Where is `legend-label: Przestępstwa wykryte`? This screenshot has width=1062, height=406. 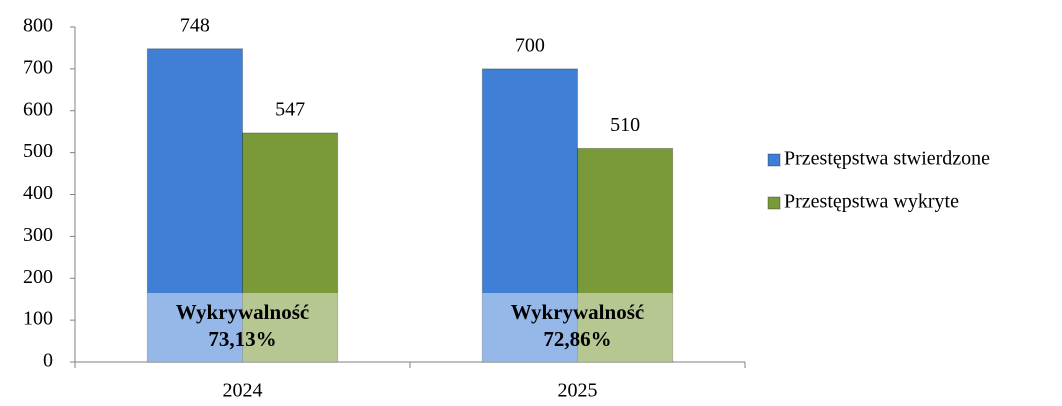
legend-label: Przestępstwa wykryte is located at coordinates (871, 202).